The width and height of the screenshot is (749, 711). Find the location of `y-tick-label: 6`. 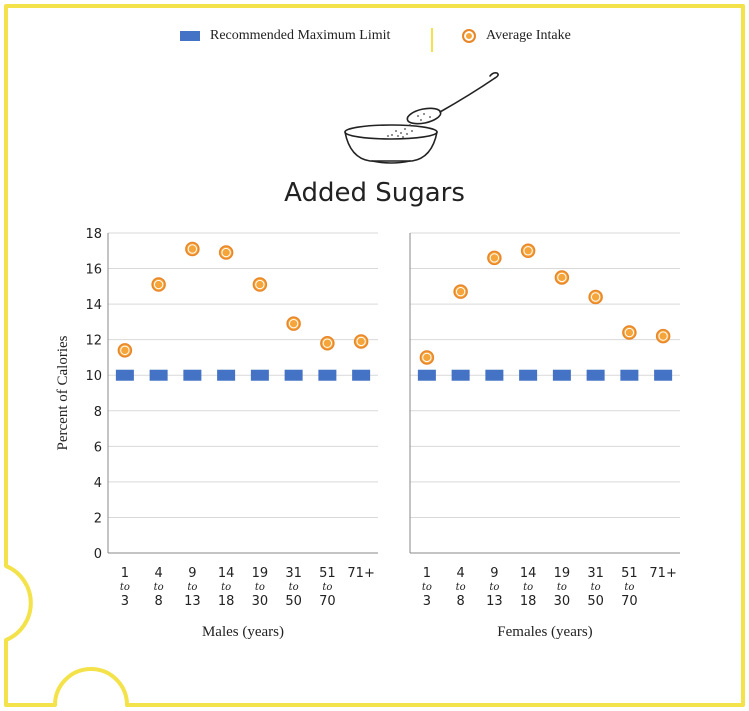

y-tick-label: 6 is located at coordinates (98, 447).